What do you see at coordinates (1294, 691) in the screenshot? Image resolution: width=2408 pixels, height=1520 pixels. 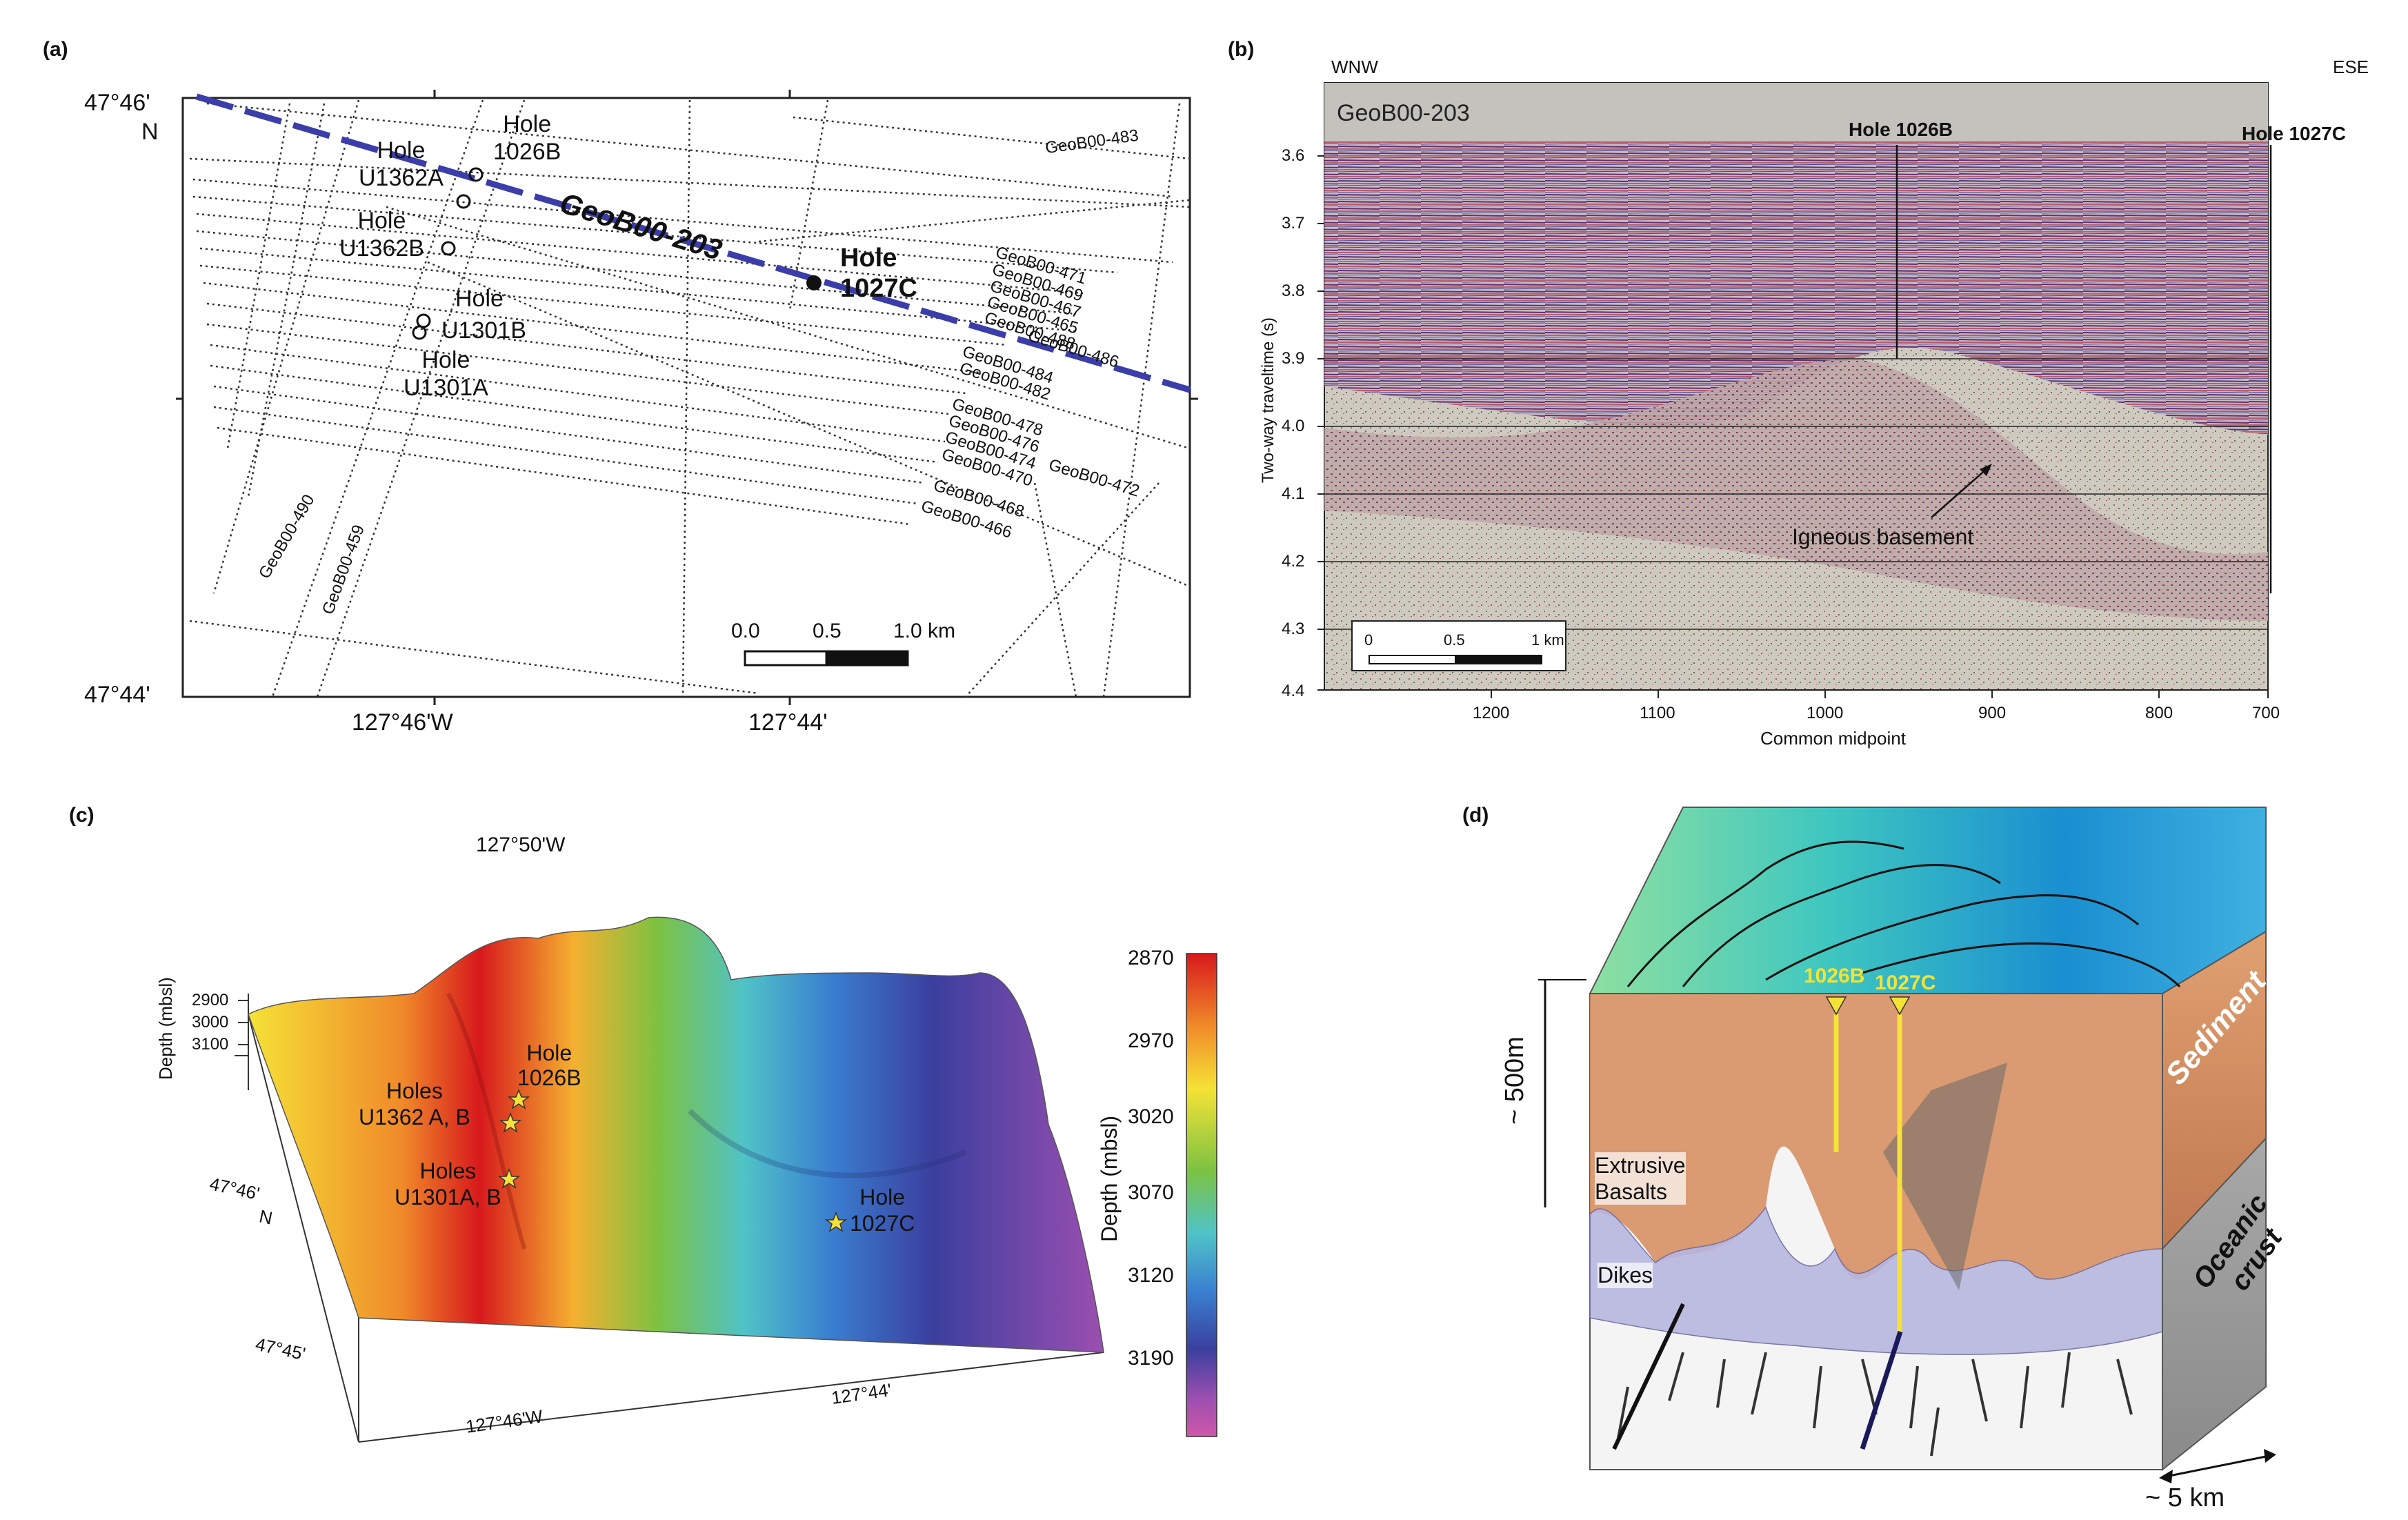 I see `y-tick-label: 4.4` at bounding box center [1294, 691].